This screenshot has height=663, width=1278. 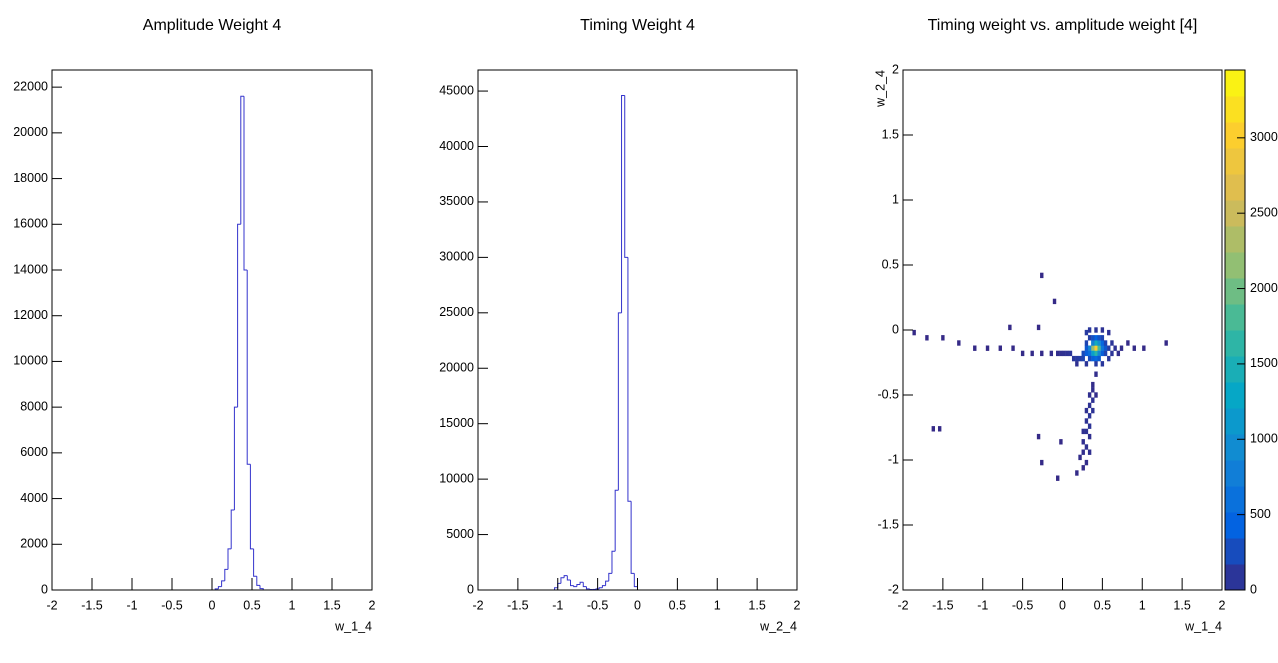 What do you see at coordinates (1203, 626) in the screenshot?
I see `x-axis-label: w_1_4` at bounding box center [1203, 626].